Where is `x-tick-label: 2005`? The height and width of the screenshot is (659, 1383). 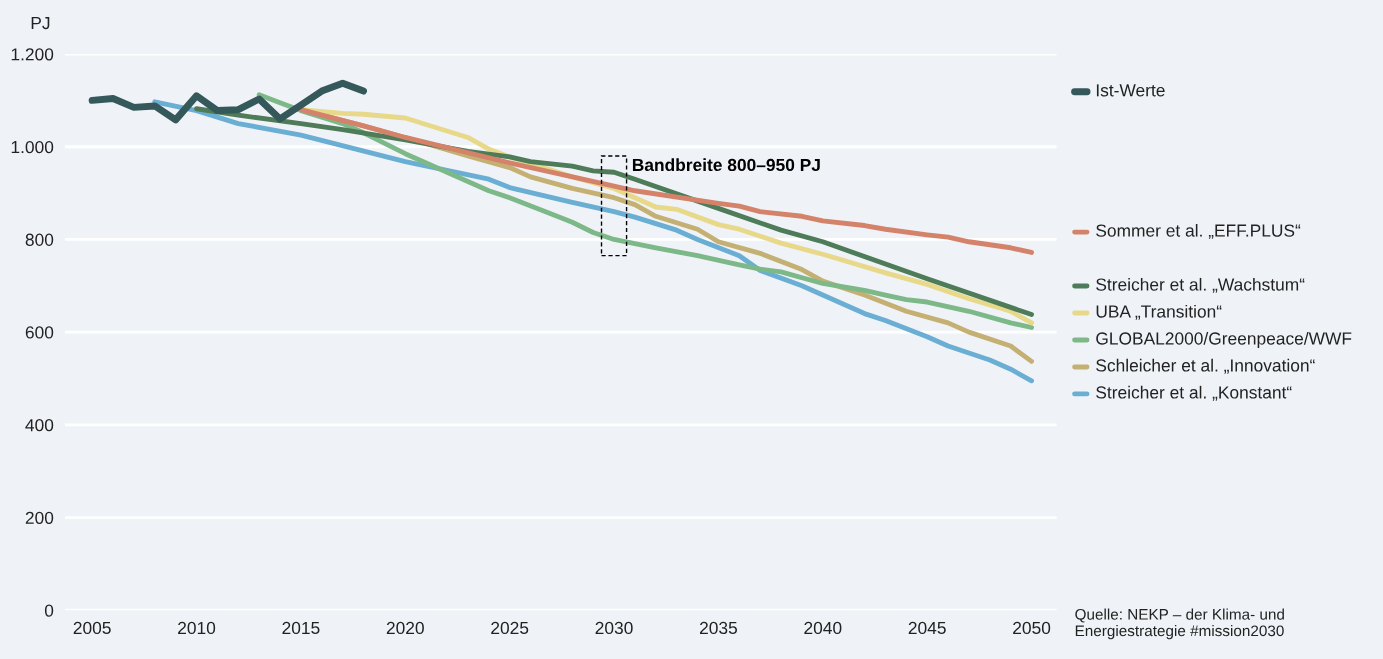 x-tick-label: 2005 is located at coordinates (92, 628).